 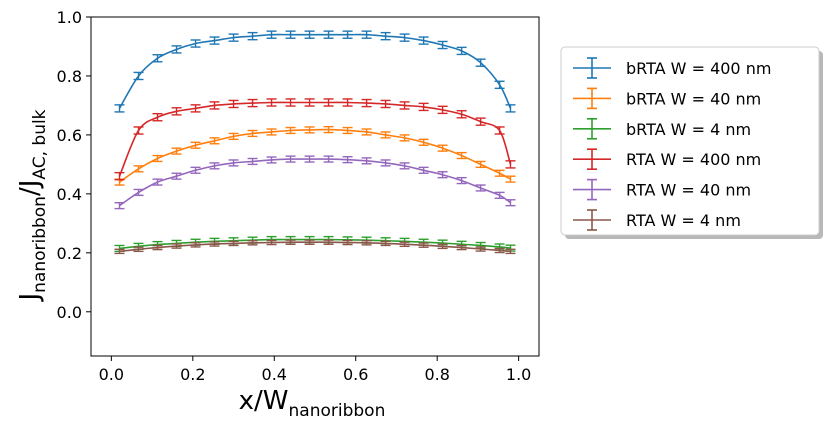 I want to click on y-axis-title-sub1: nanoribbon, so click(x=40, y=244).